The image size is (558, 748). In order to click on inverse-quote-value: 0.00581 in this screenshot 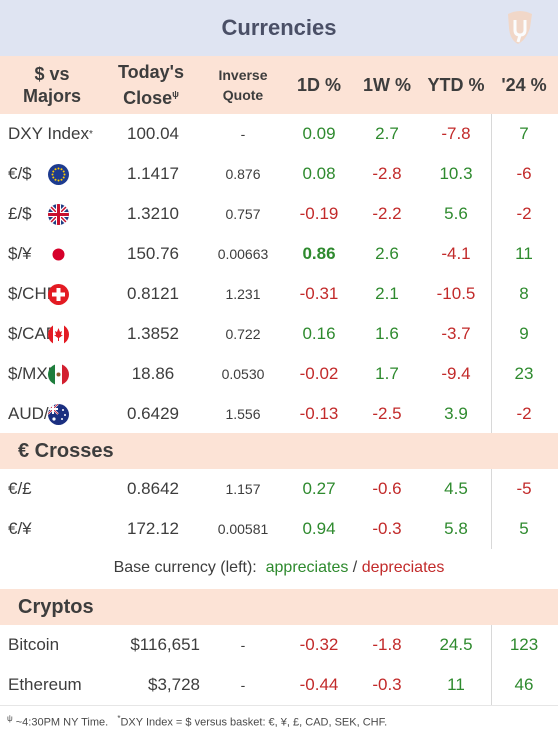, I will do `click(243, 529)`.